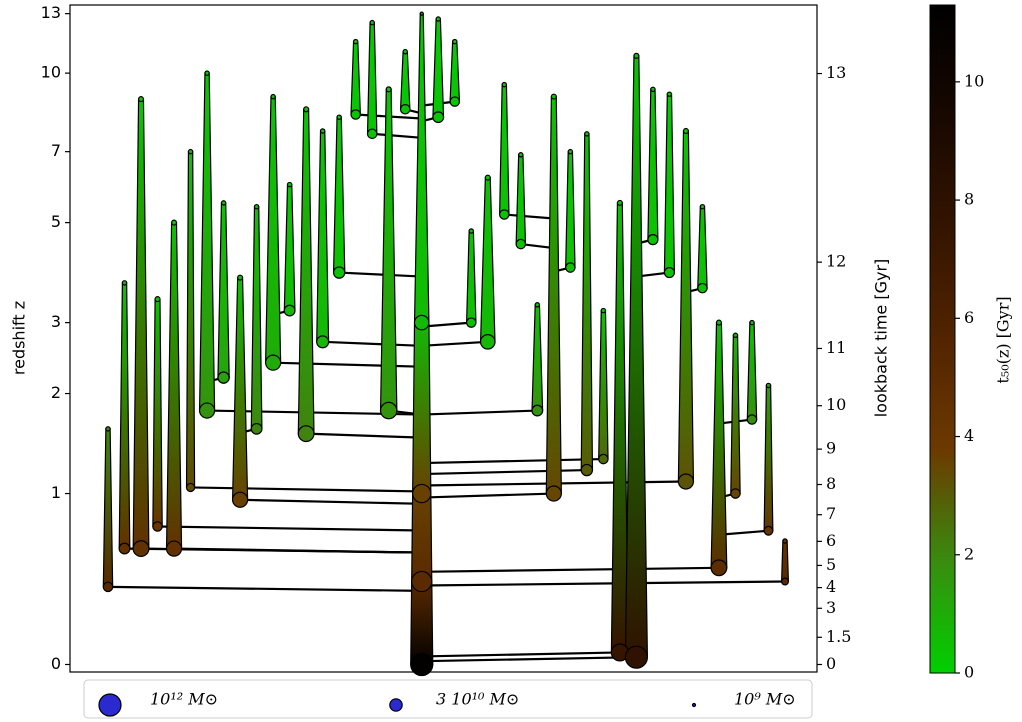 Image resolution: width=1022 pixels, height=722 pixels. Describe the element at coordinates (974, 80) in the screenshot. I see `colorbar-tick-label: 10` at that location.